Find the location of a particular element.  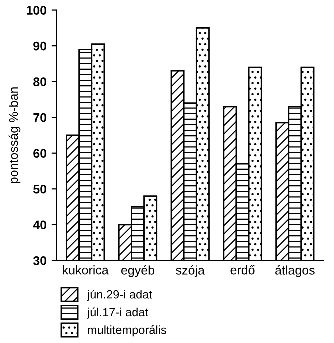

y-axis-title: pontosság %-ban is located at coordinates (14, 136).